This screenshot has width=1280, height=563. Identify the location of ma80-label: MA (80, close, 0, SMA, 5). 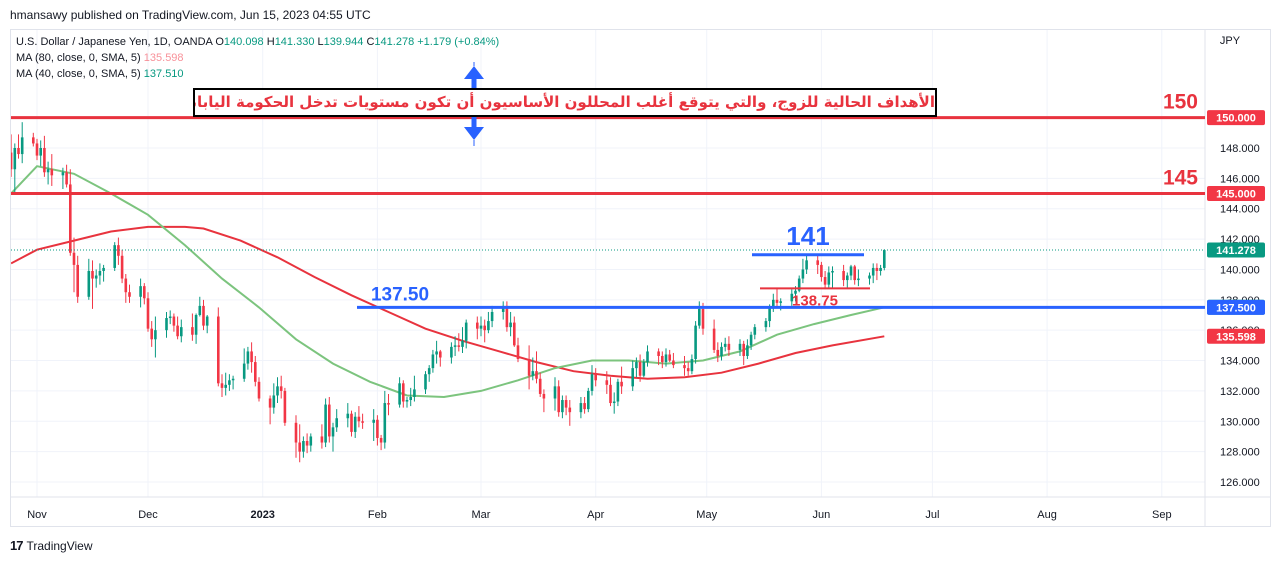
(78, 58).